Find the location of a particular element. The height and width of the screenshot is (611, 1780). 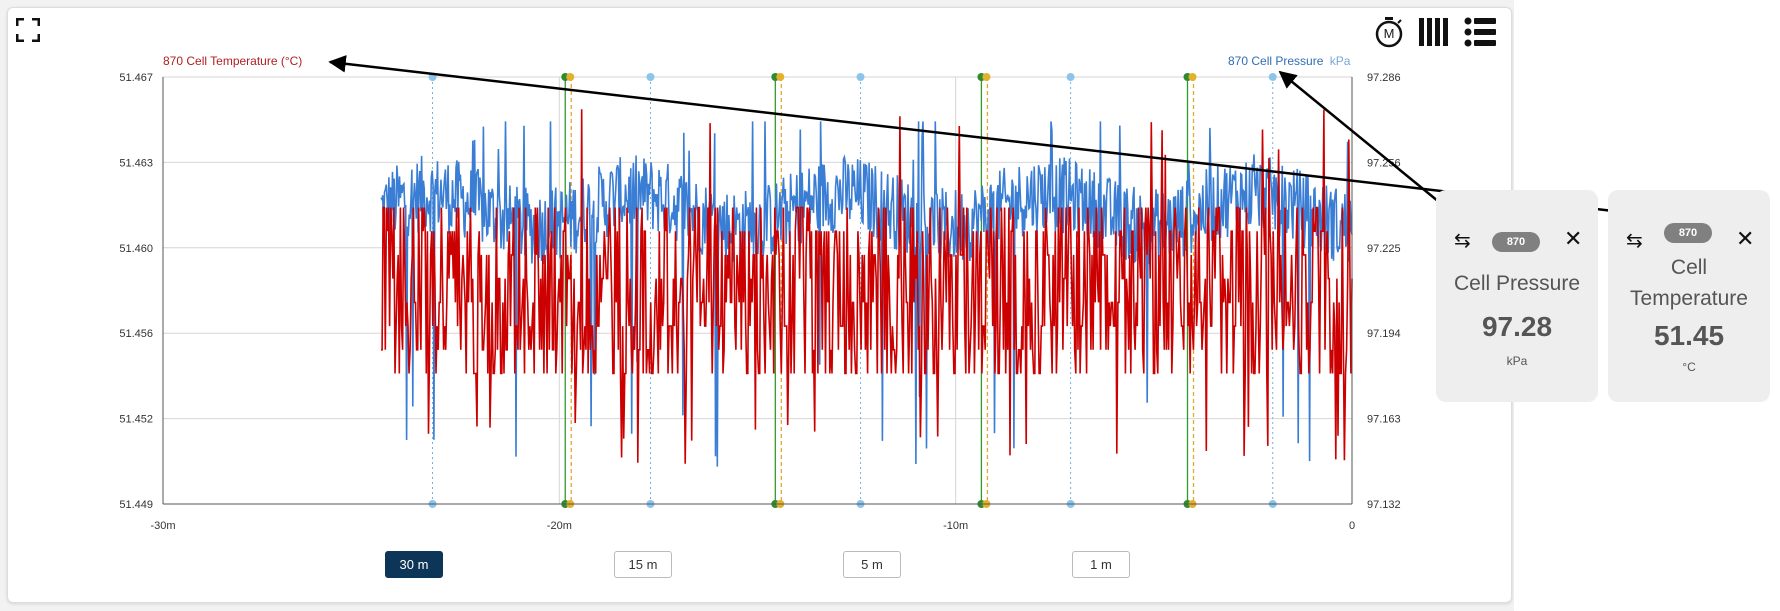

cell-temperature-card: ⇆ 870 ✕ Cell Temperature 51.45 °C is located at coordinates (1689, 296).